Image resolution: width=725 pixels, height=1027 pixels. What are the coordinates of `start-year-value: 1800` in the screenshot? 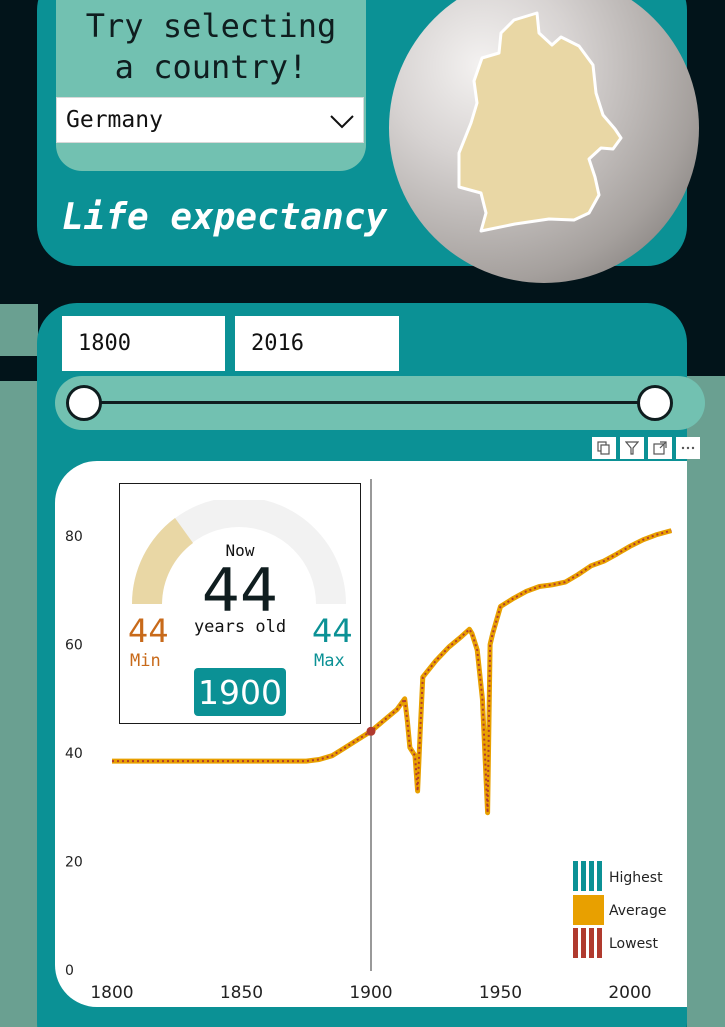 It's located at (104, 343).